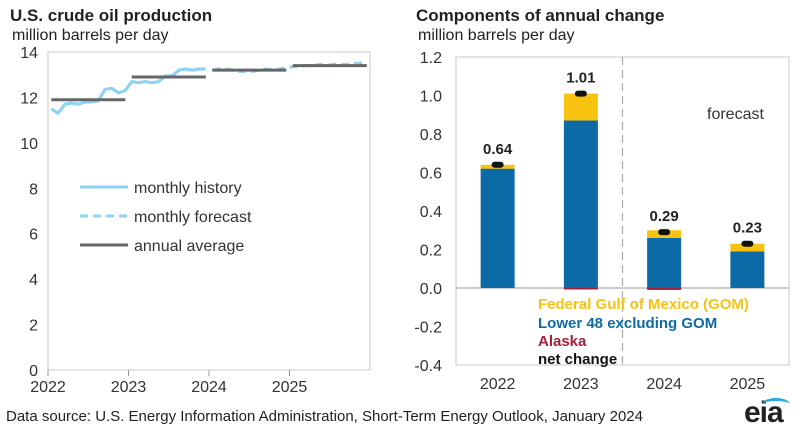  Describe the element at coordinates (643, 304) in the screenshot. I see `legend-gom: Federal Gulf of Mexico (GOM)` at that location.